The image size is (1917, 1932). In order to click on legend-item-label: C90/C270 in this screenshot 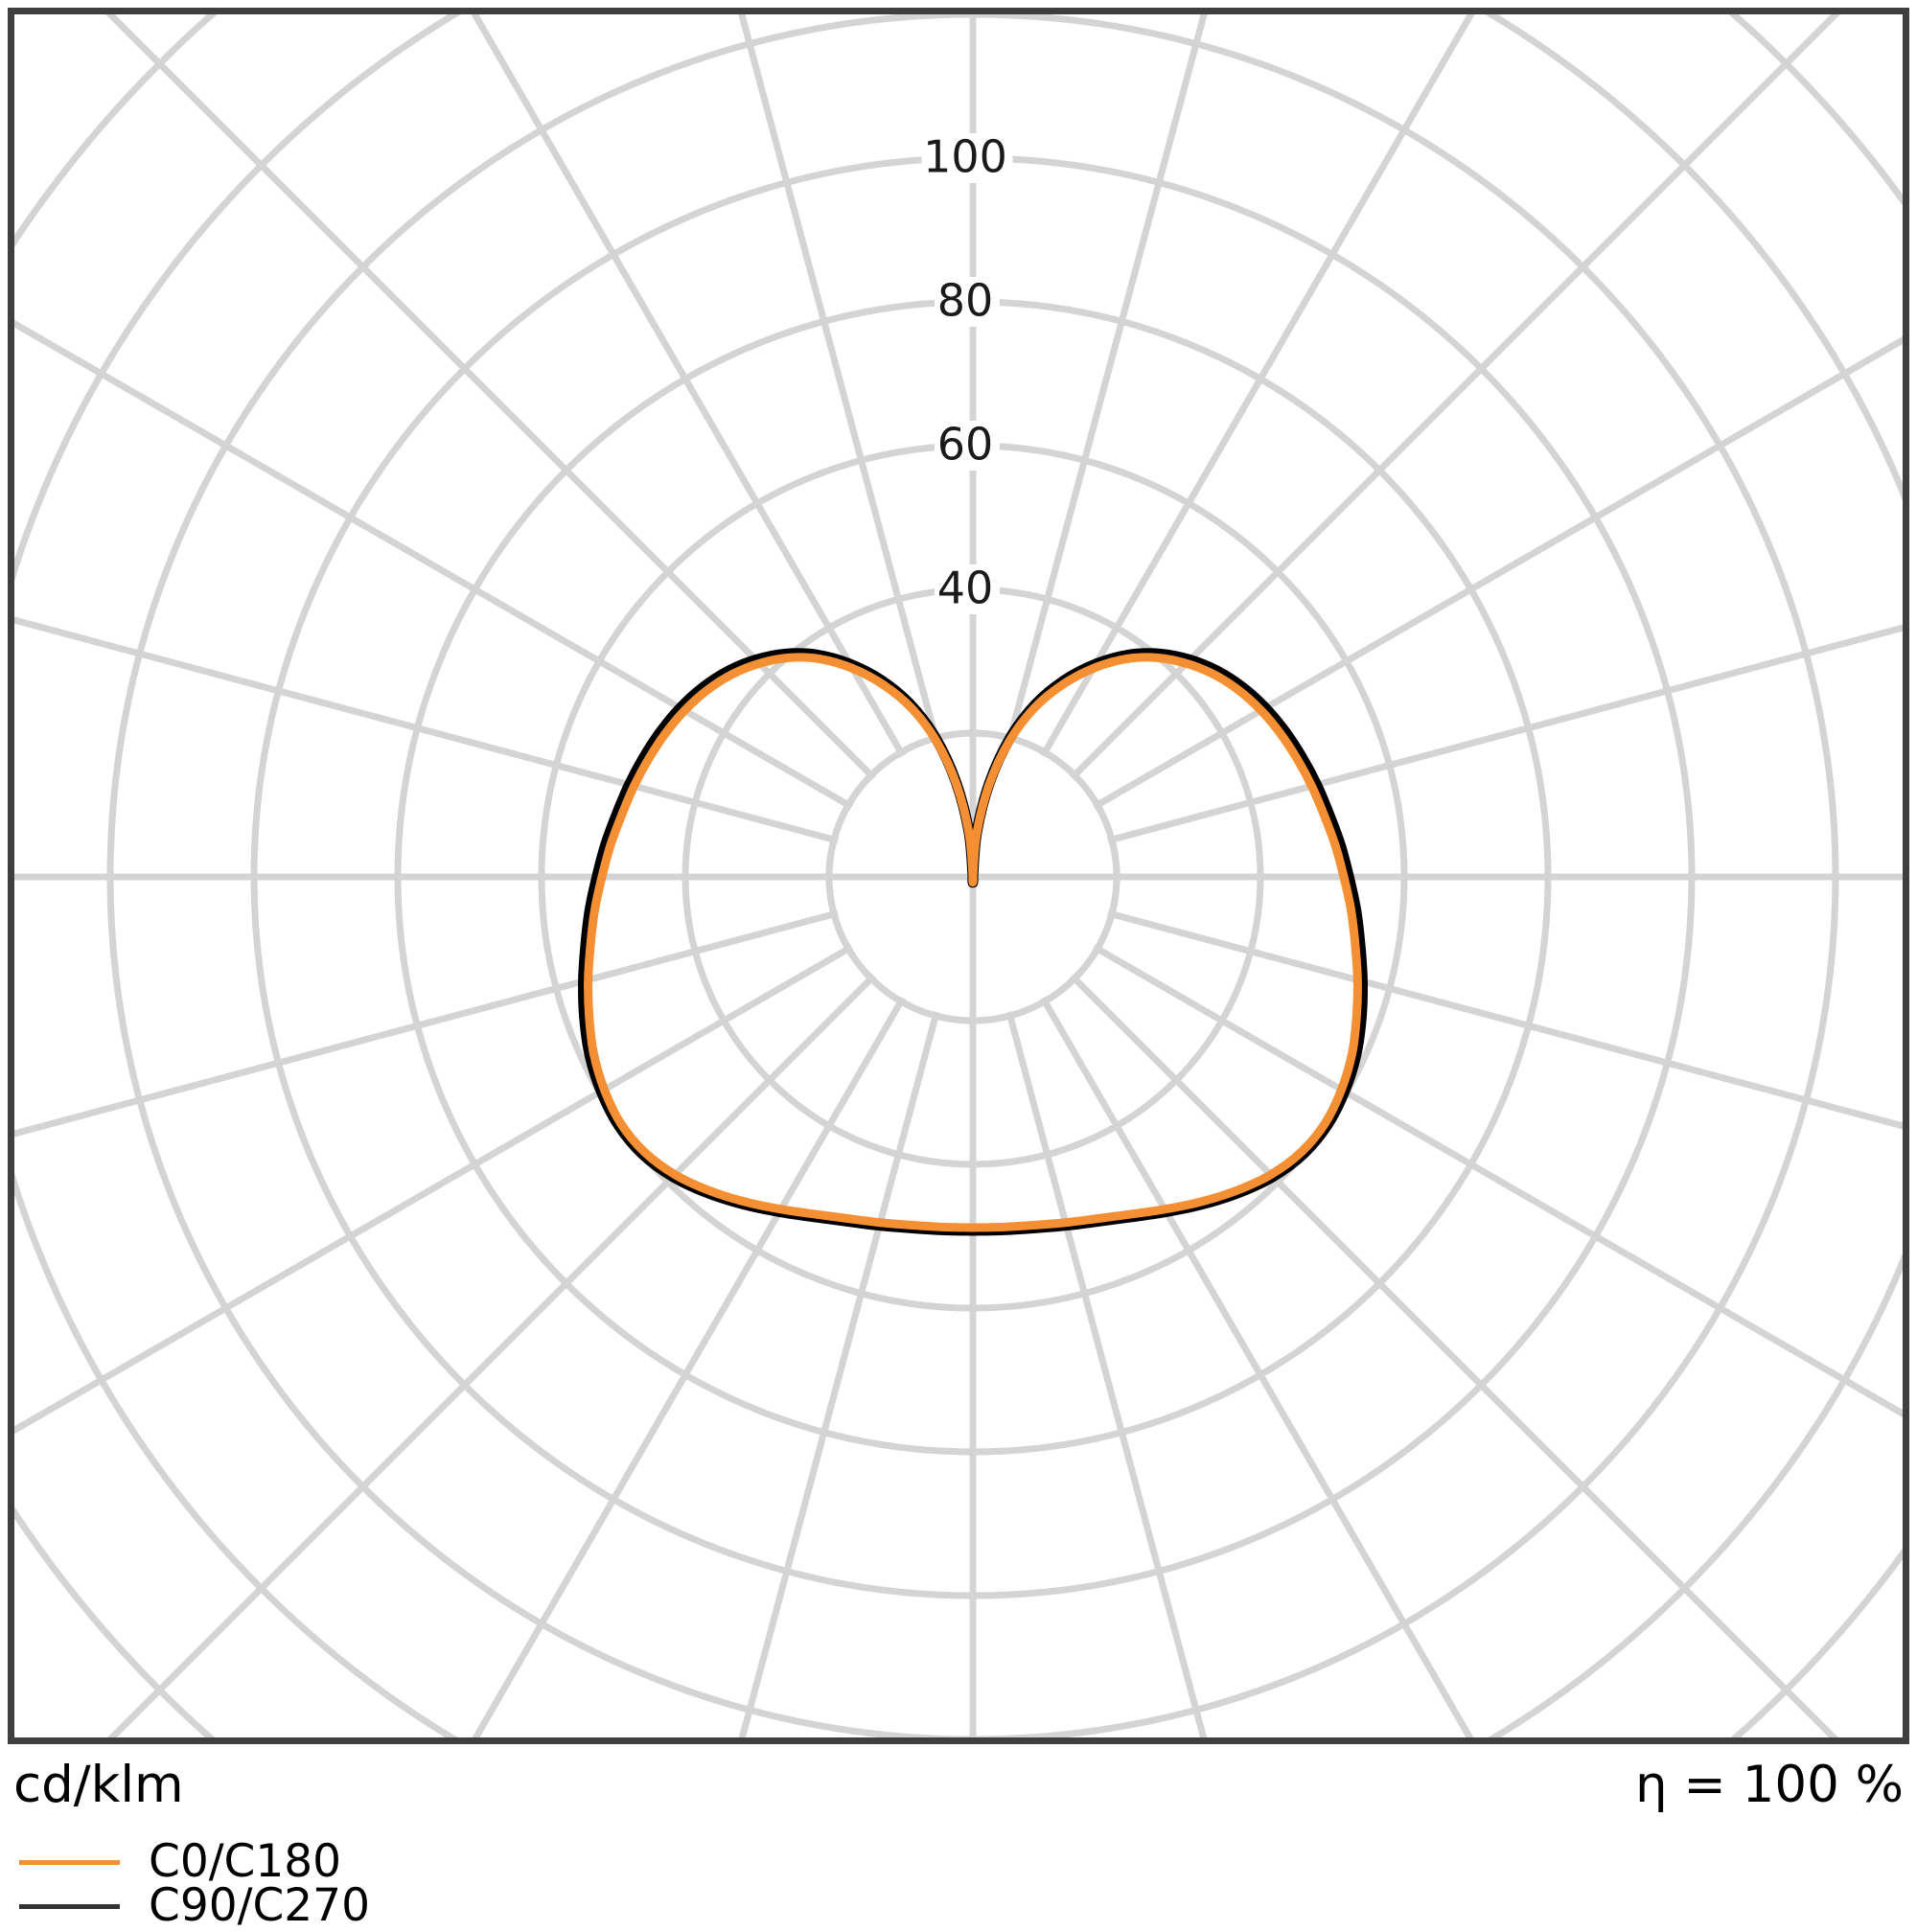, I will do `click(260, 1905)`.